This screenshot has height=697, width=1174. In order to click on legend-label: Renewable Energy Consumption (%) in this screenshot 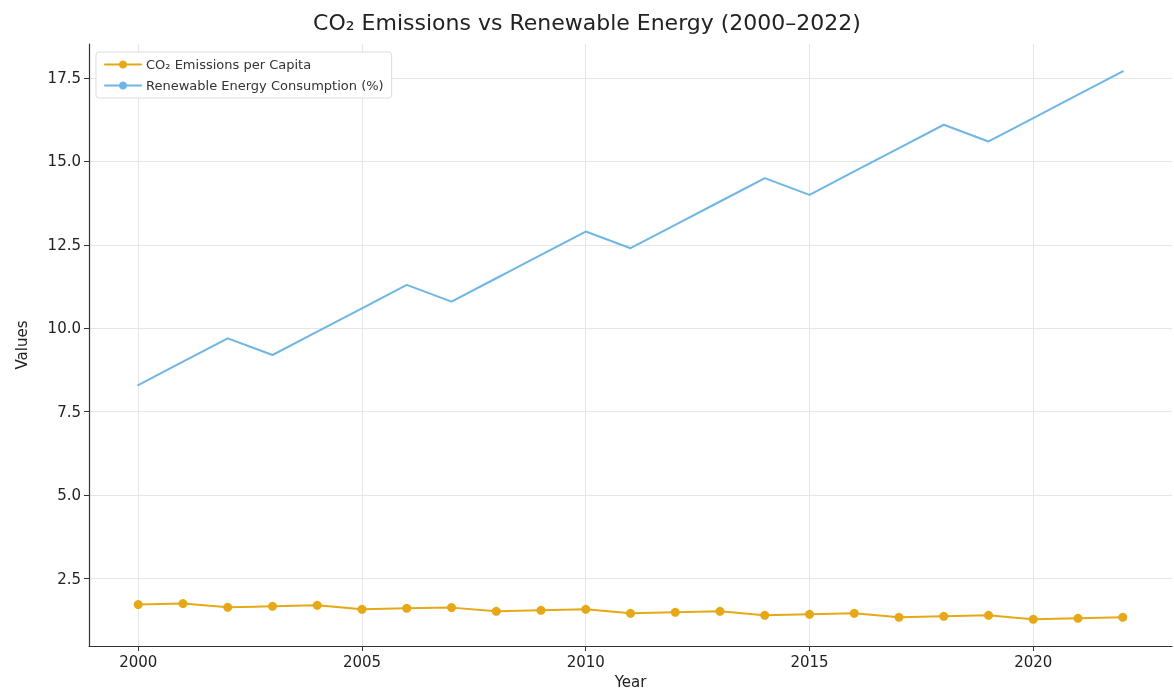, I will do `click(265, 85)`.